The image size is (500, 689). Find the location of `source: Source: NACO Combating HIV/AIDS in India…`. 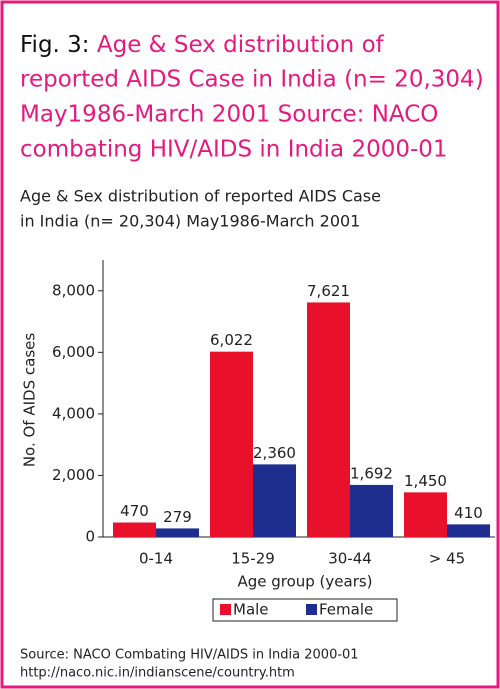

source: Source: NACO Combating HIV/AIDS in India… is located at coordinates (189, 655).